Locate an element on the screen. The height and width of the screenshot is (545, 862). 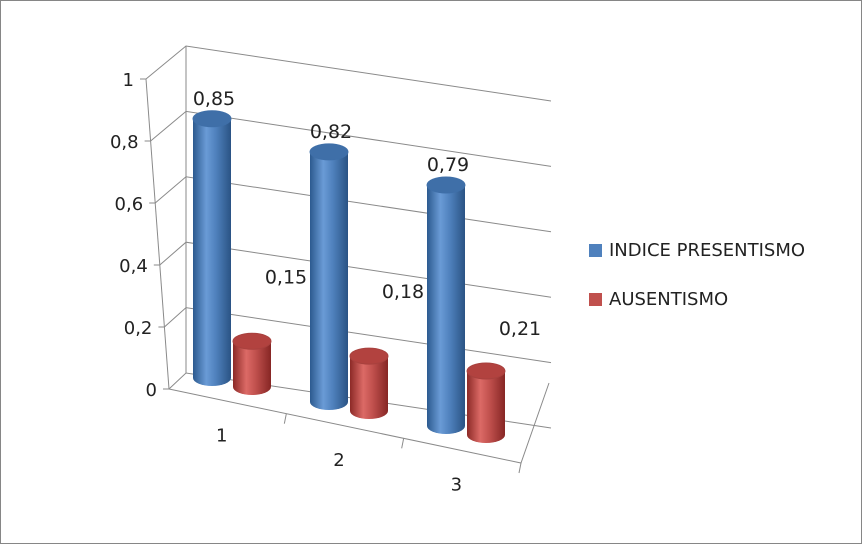
y-tick-label: 0,4 is located at coordinates (133, 266).